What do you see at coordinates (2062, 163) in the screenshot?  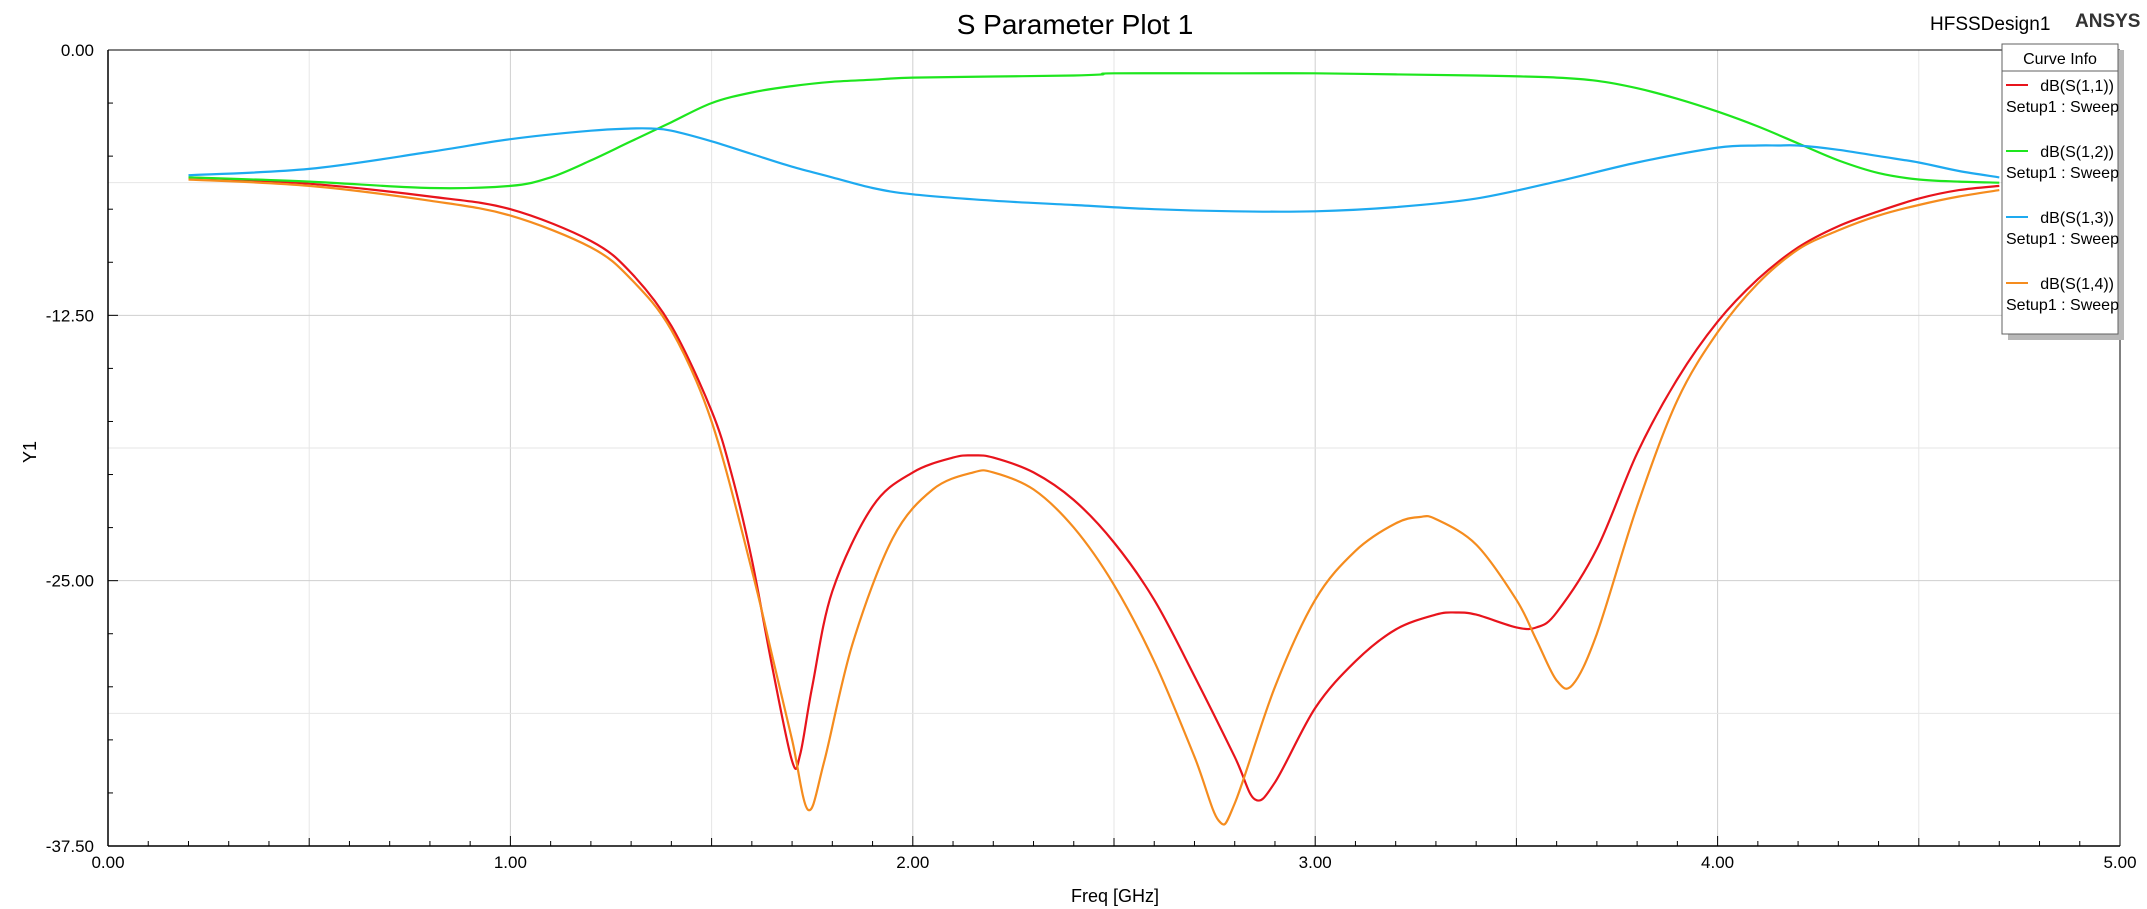 I see `legend-entry-db-s-1-2: dB(S(1,2)) Setup1 : Sweep` at bounding box center [2062, 163].